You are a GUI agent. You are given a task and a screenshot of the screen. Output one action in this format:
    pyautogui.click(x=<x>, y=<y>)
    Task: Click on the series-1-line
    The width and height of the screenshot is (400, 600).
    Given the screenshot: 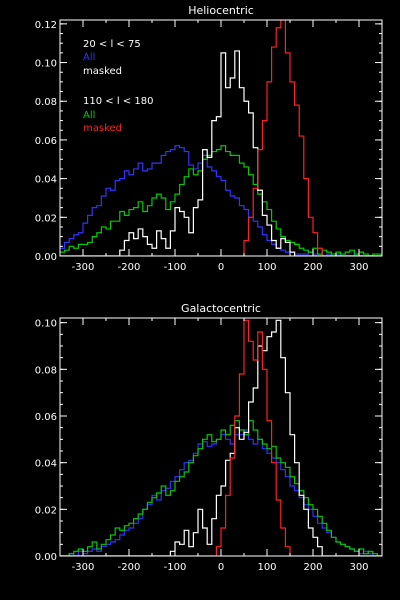 What is the action you would take?
    pyautogui.click(x=221, y=200)
    